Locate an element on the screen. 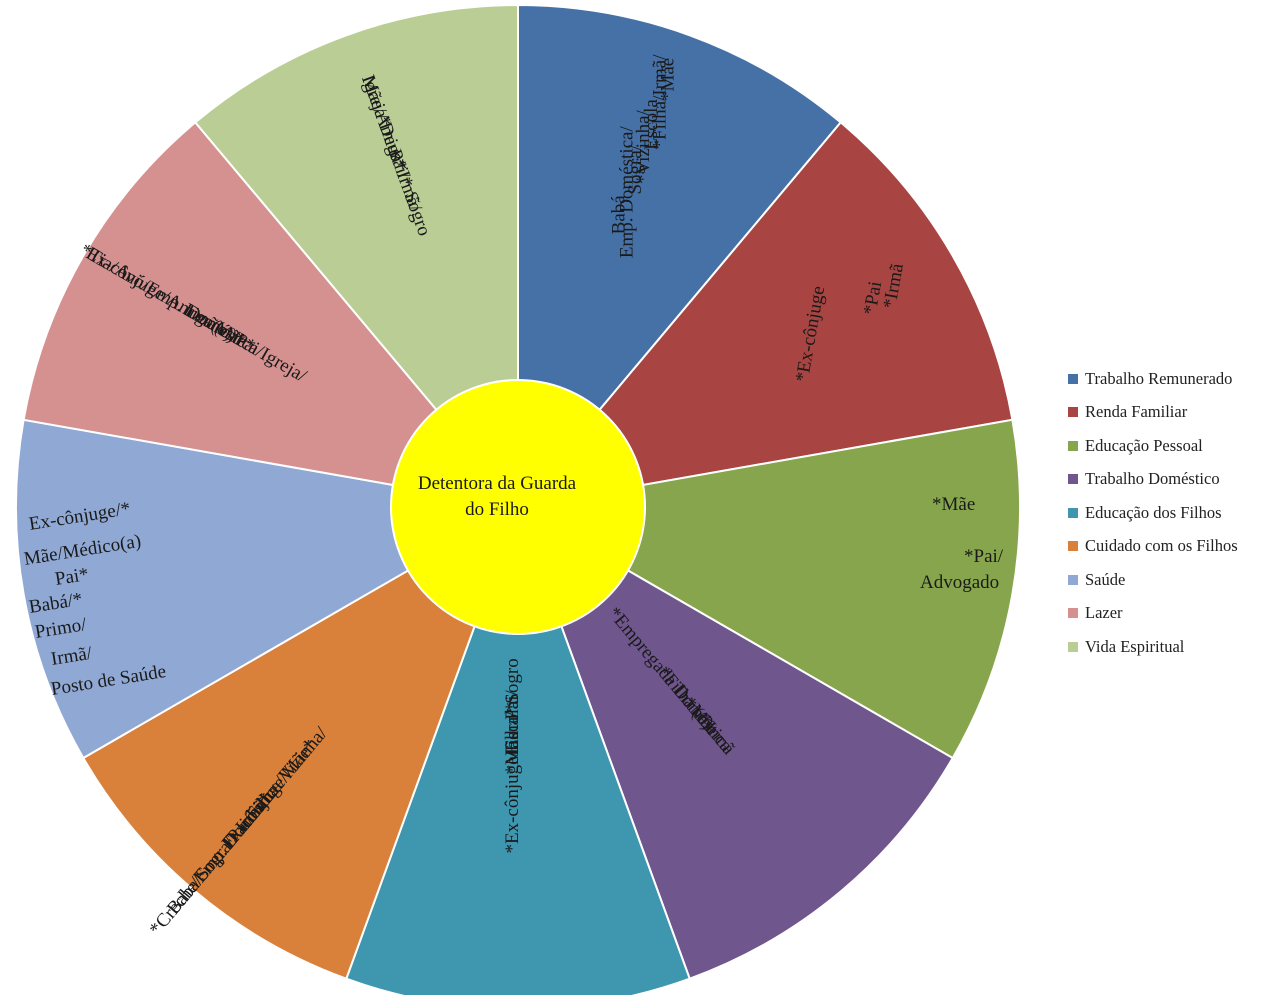  legend-item: Educação dos Filhos is located at coordinates (1168, 513).